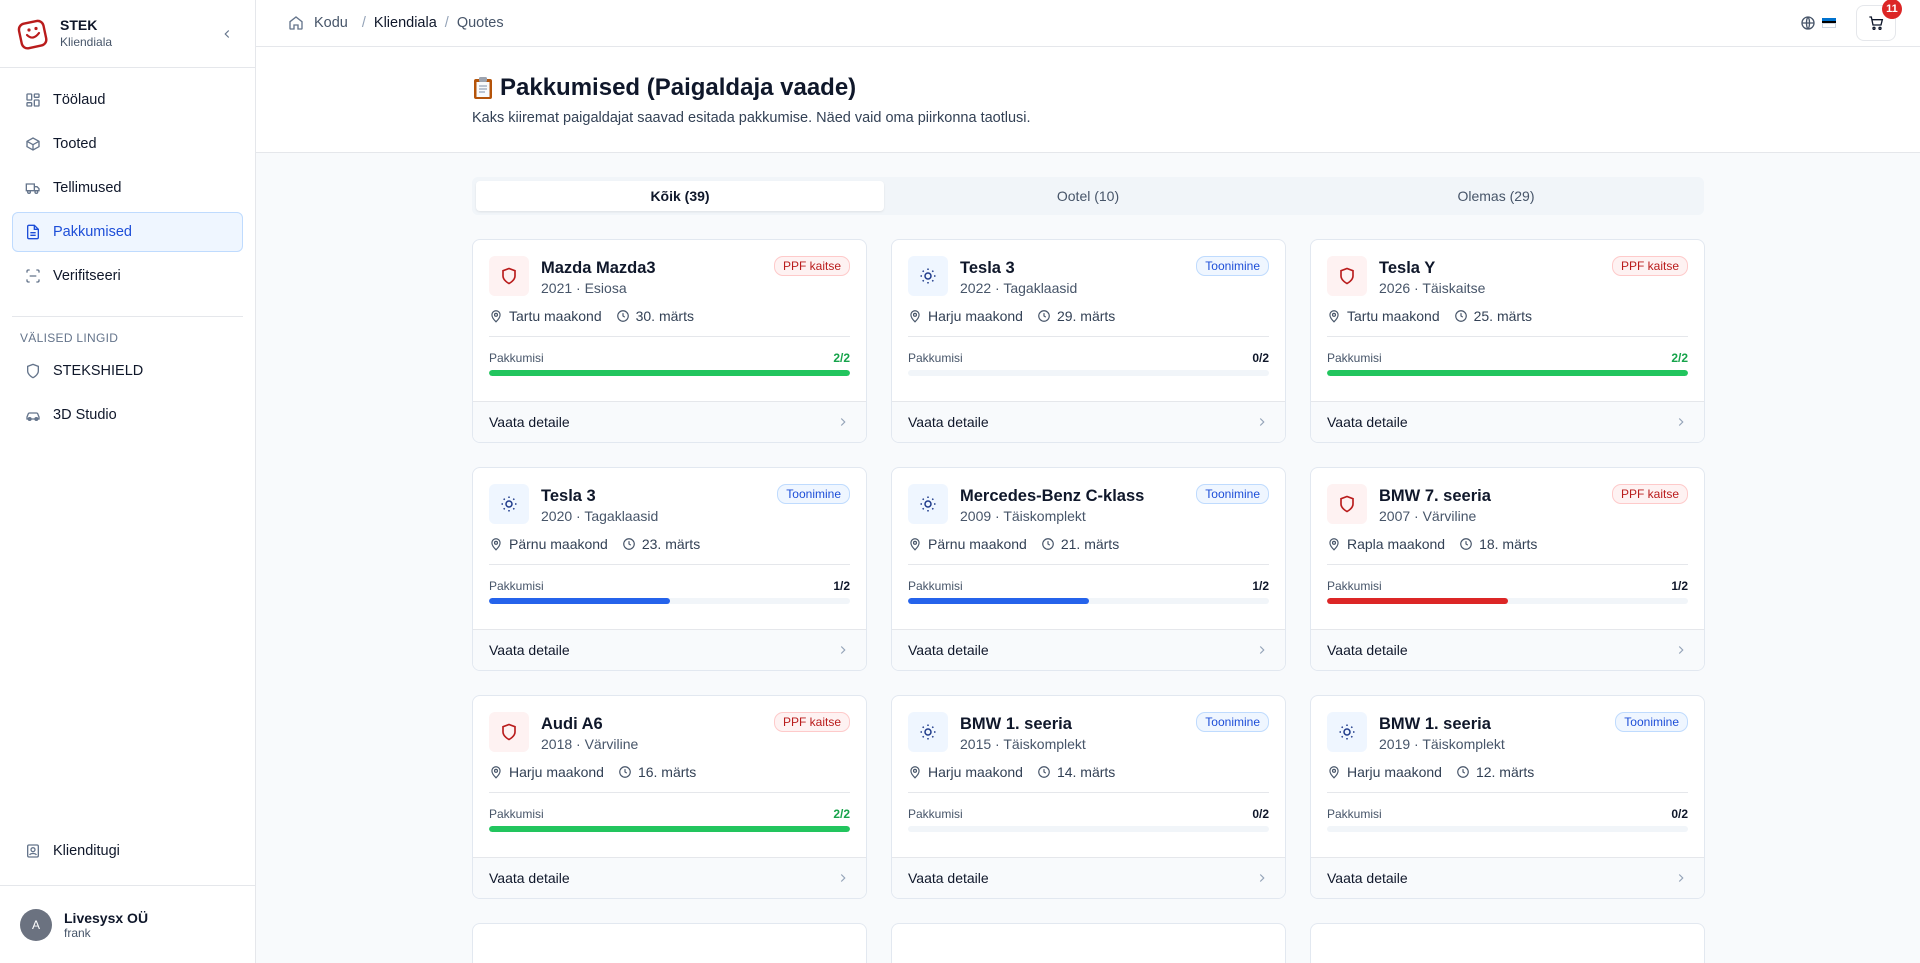 The height and width of the screenshot is (963, 1920). What do you see at coordinates (405, 23) in the screenshot?
I see `breadcrumb-kliendiala: Kliendiala` at bounding box center [405, 23].